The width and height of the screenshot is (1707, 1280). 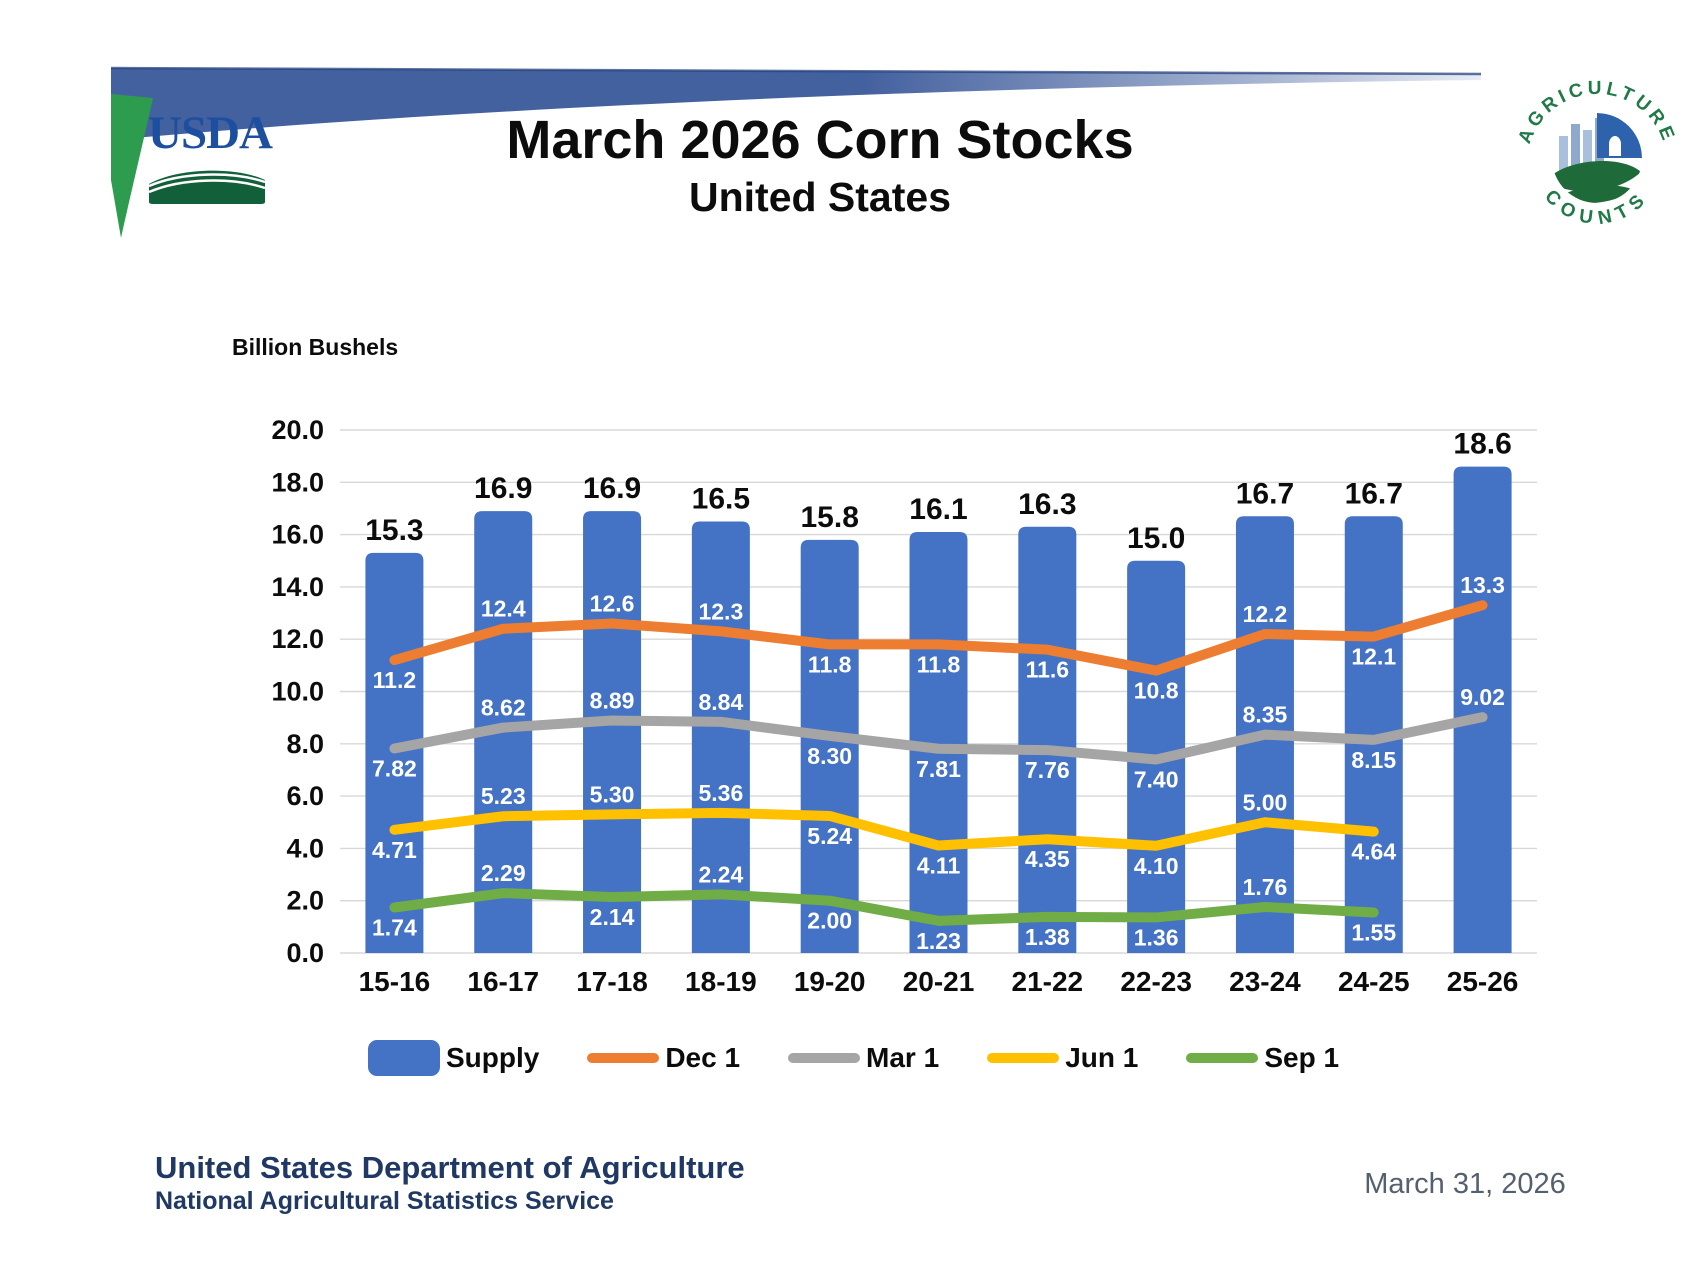 What do you see at coordinates (829, 921) in the screenshot?
I see `line-value-label: 2.00` at bounding box center [829, 921].